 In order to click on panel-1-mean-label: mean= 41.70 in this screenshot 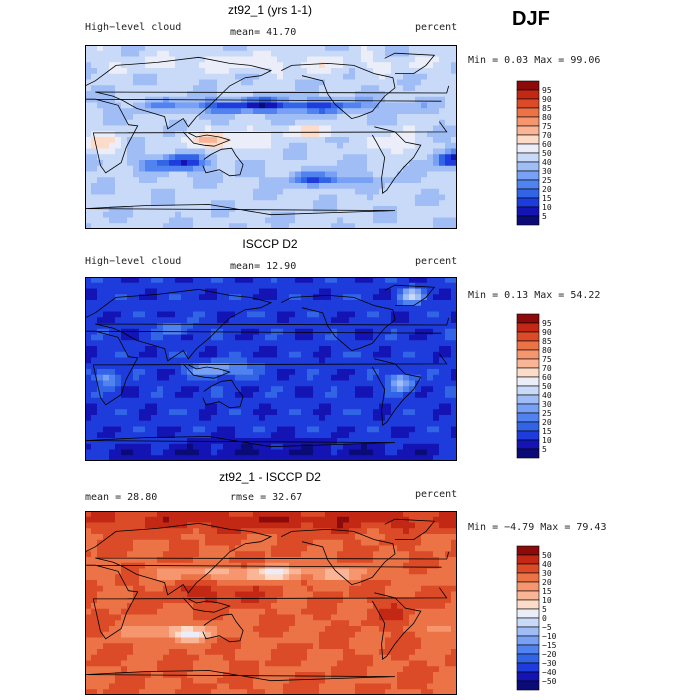, I will do `click(263, 32)`.